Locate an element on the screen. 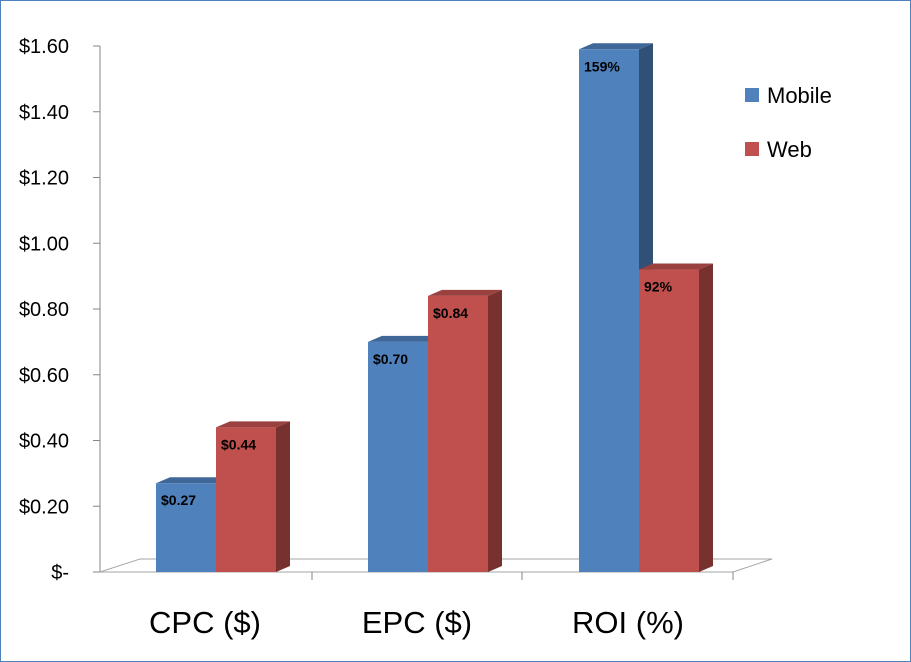  legend-label-mobile: Mobile is located at coordinates (799, 95).